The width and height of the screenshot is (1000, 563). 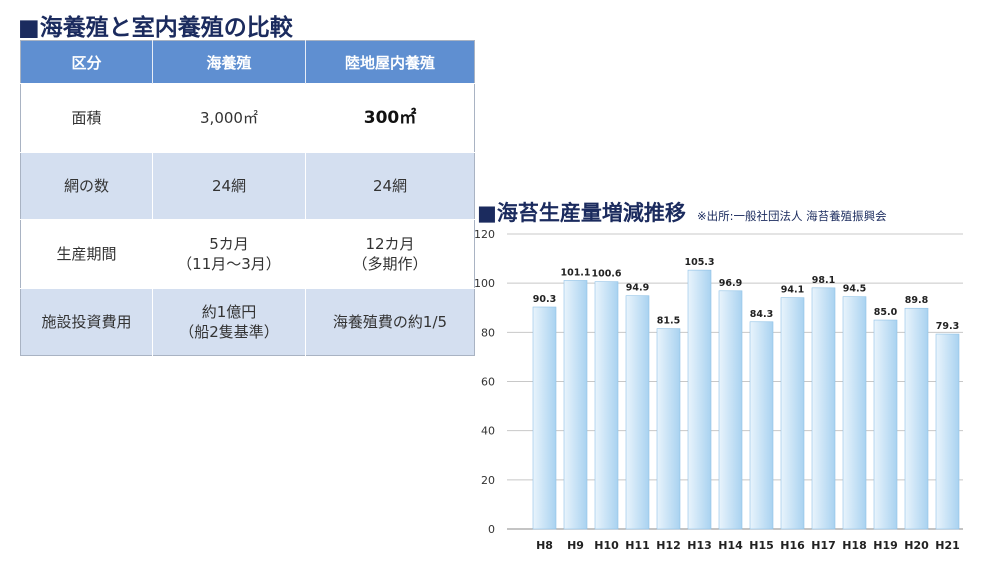 I want to click on x-tick-label-H8: H8, so click(x=544, y=545).